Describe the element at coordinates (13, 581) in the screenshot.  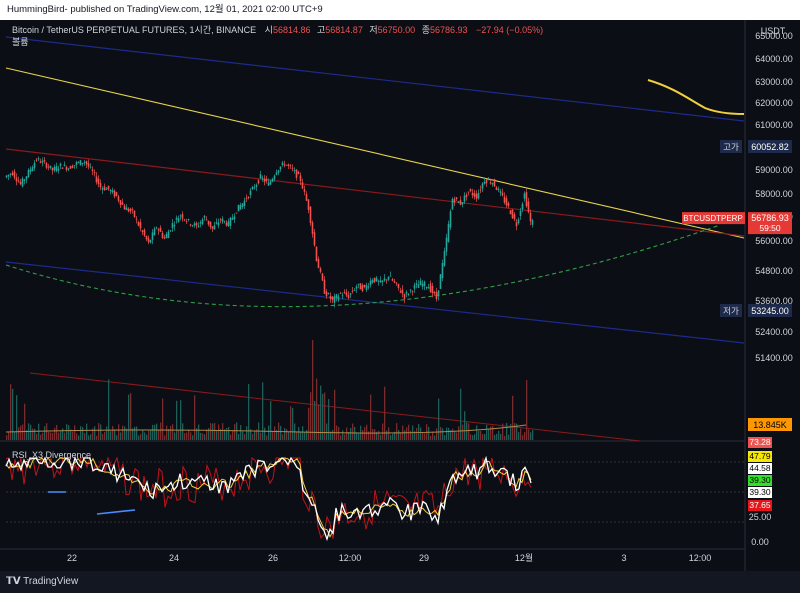
I see `tradingview-logo-icon: 𝗧𝗩` at that location.